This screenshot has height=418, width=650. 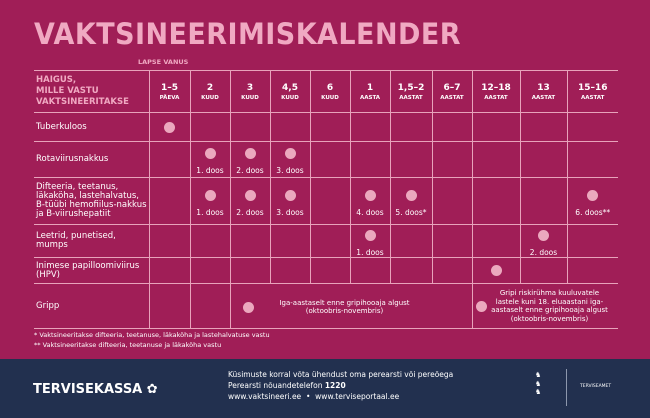 What do you see at coordinates (210, 91) in the screenshot?
I see `age-header: 2 KUUD` at bounding box center [210, 91].